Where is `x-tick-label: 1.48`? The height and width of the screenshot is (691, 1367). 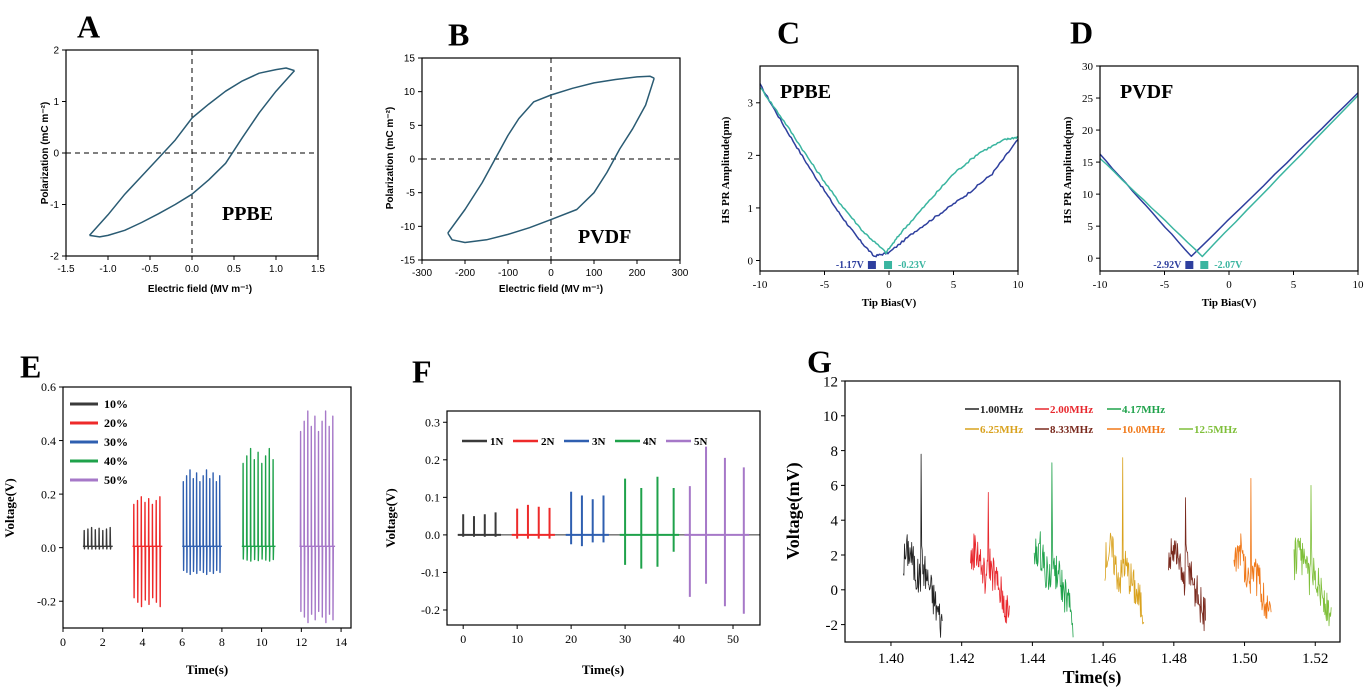
x-tick-label: 1.48 is located at coordinates (1174, 659).